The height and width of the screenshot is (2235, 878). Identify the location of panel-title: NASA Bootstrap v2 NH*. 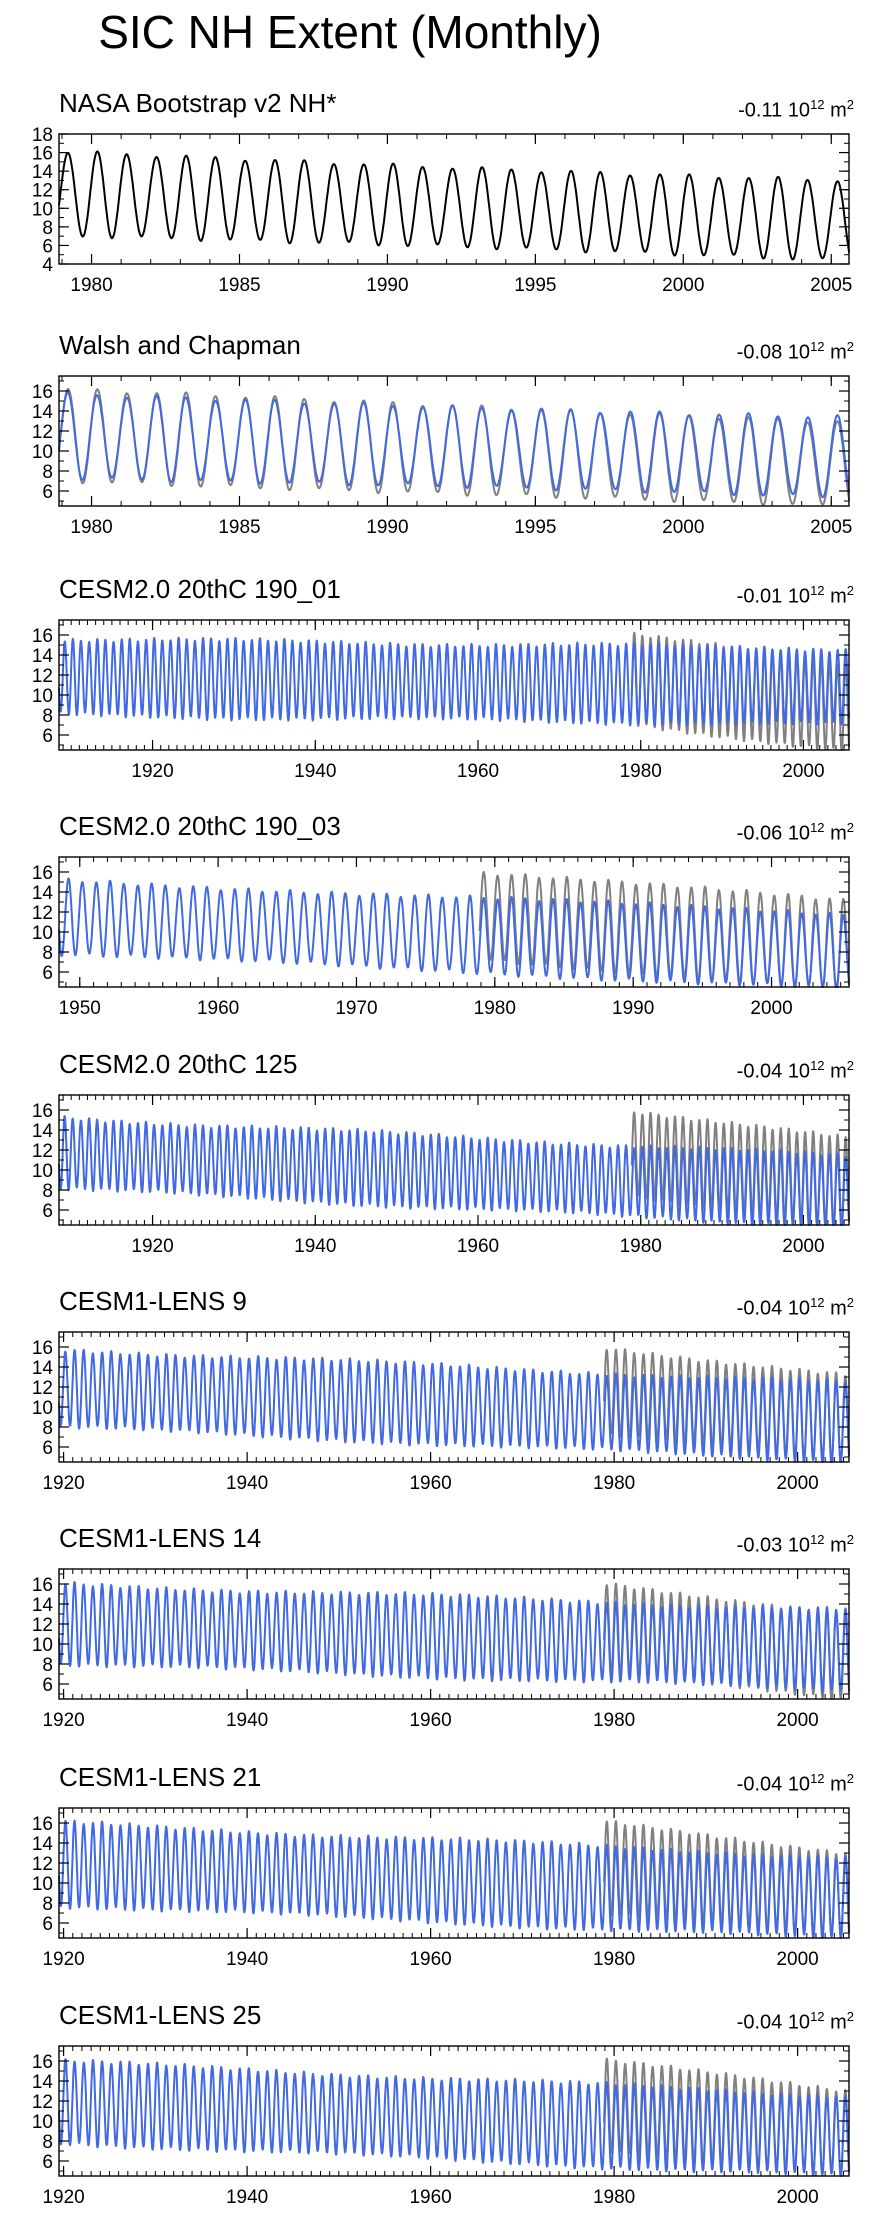
(198, 103).